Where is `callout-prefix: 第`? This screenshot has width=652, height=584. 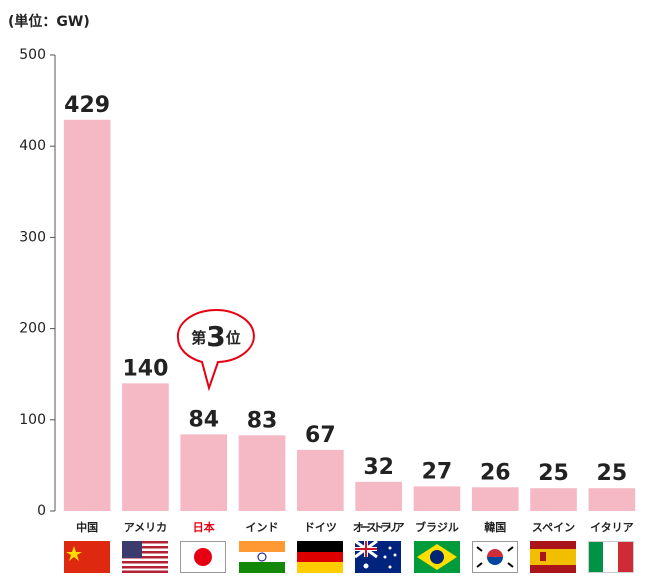 callout-prefix: 第 is located at coordinates (198, 338).